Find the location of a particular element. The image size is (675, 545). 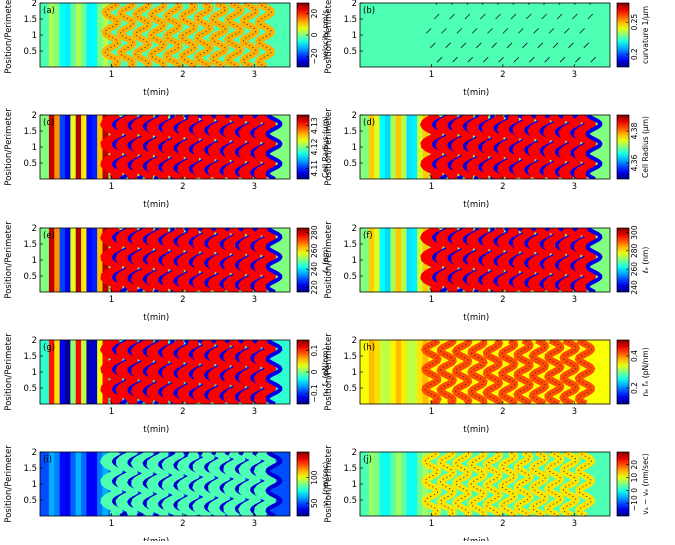

x-tick-label: 3 is located at coordinates (574, 412).